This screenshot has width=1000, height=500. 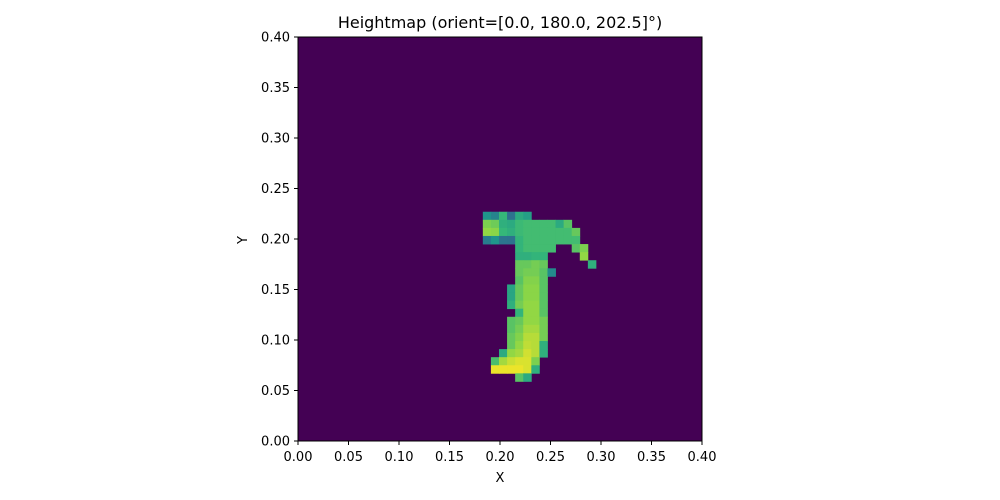 I want to click on y-tick-label: 0.10, so click(x=275, y=341).